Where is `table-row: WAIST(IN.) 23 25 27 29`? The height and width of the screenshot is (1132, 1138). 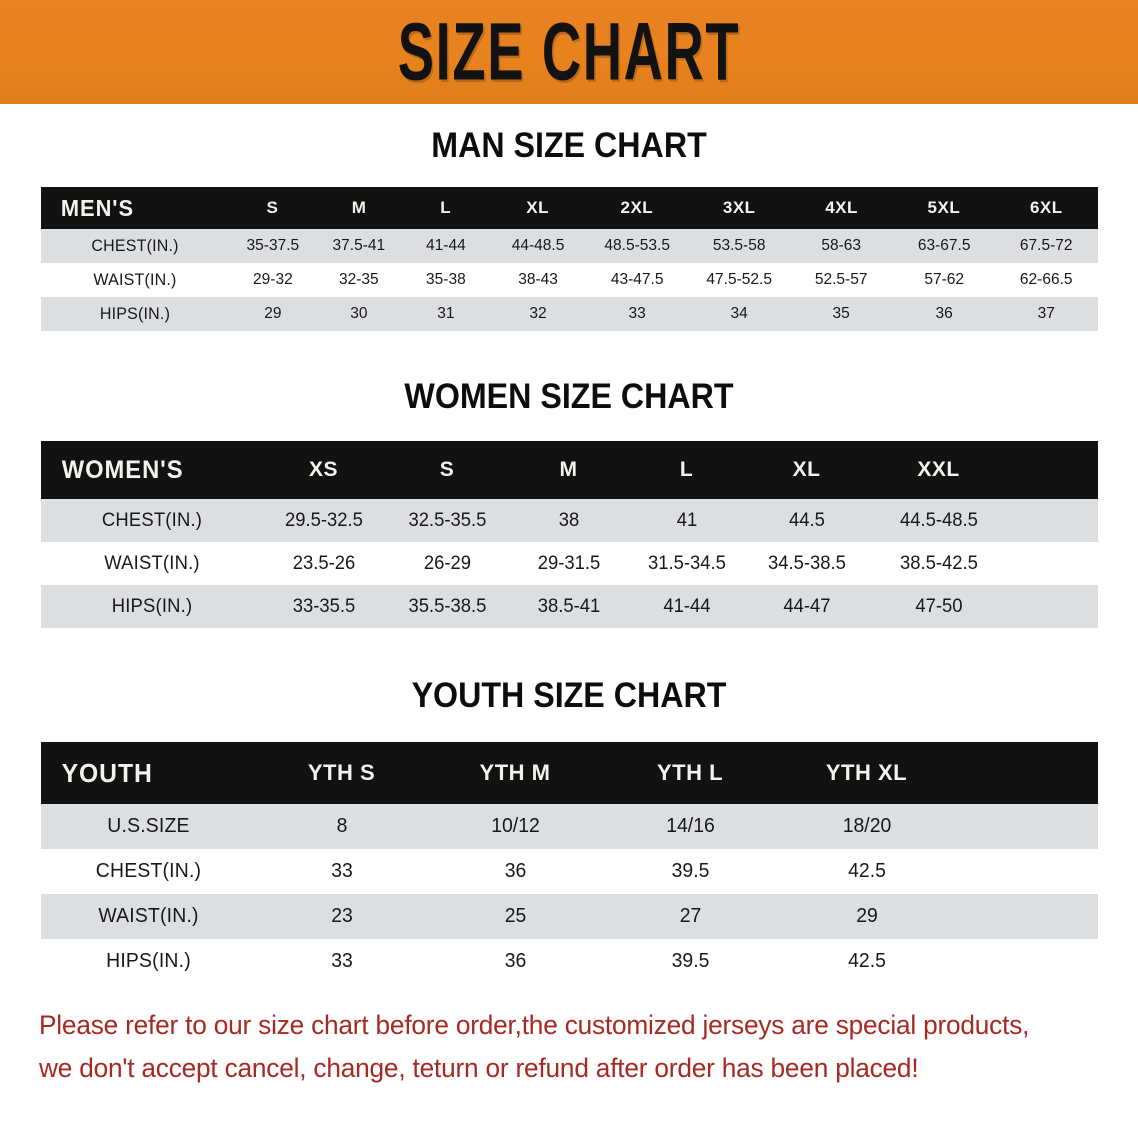 table-row: WAIST(IN.) 23 25 27 29 is located at coordinates (569, 916).